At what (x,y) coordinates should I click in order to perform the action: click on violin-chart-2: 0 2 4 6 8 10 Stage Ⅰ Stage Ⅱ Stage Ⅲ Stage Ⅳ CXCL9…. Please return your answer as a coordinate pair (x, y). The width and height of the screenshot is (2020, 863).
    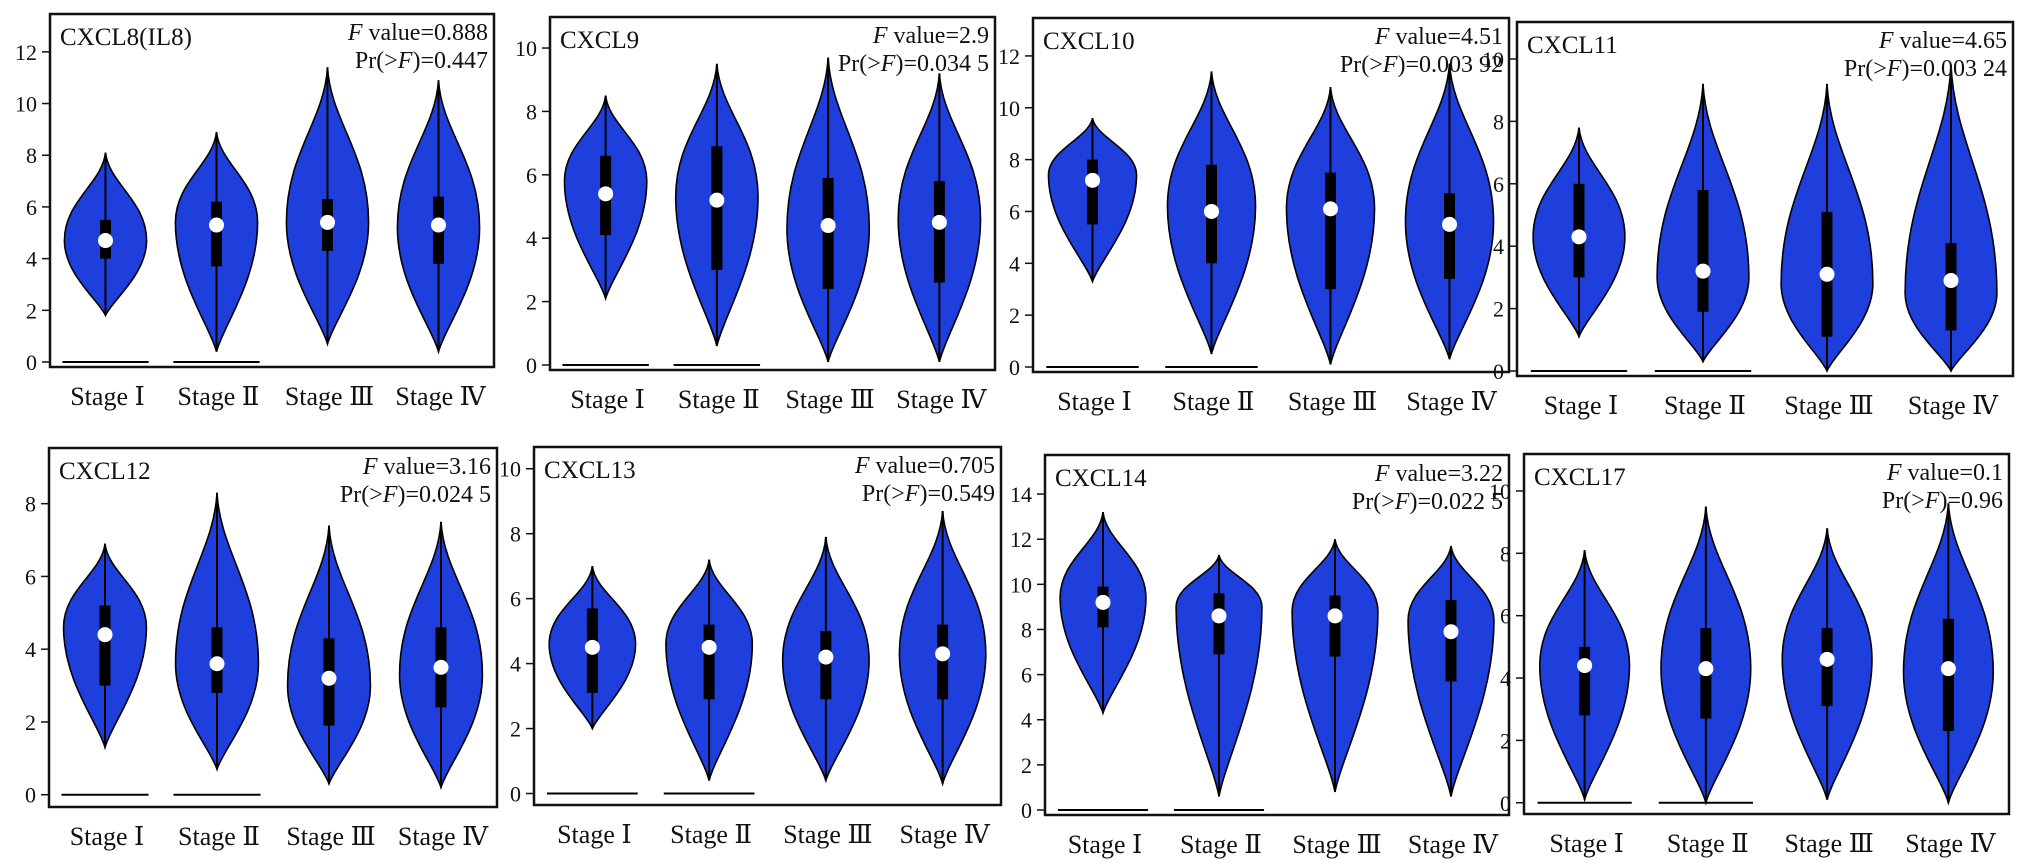
    Looking at the image, I should click on (756, 214).